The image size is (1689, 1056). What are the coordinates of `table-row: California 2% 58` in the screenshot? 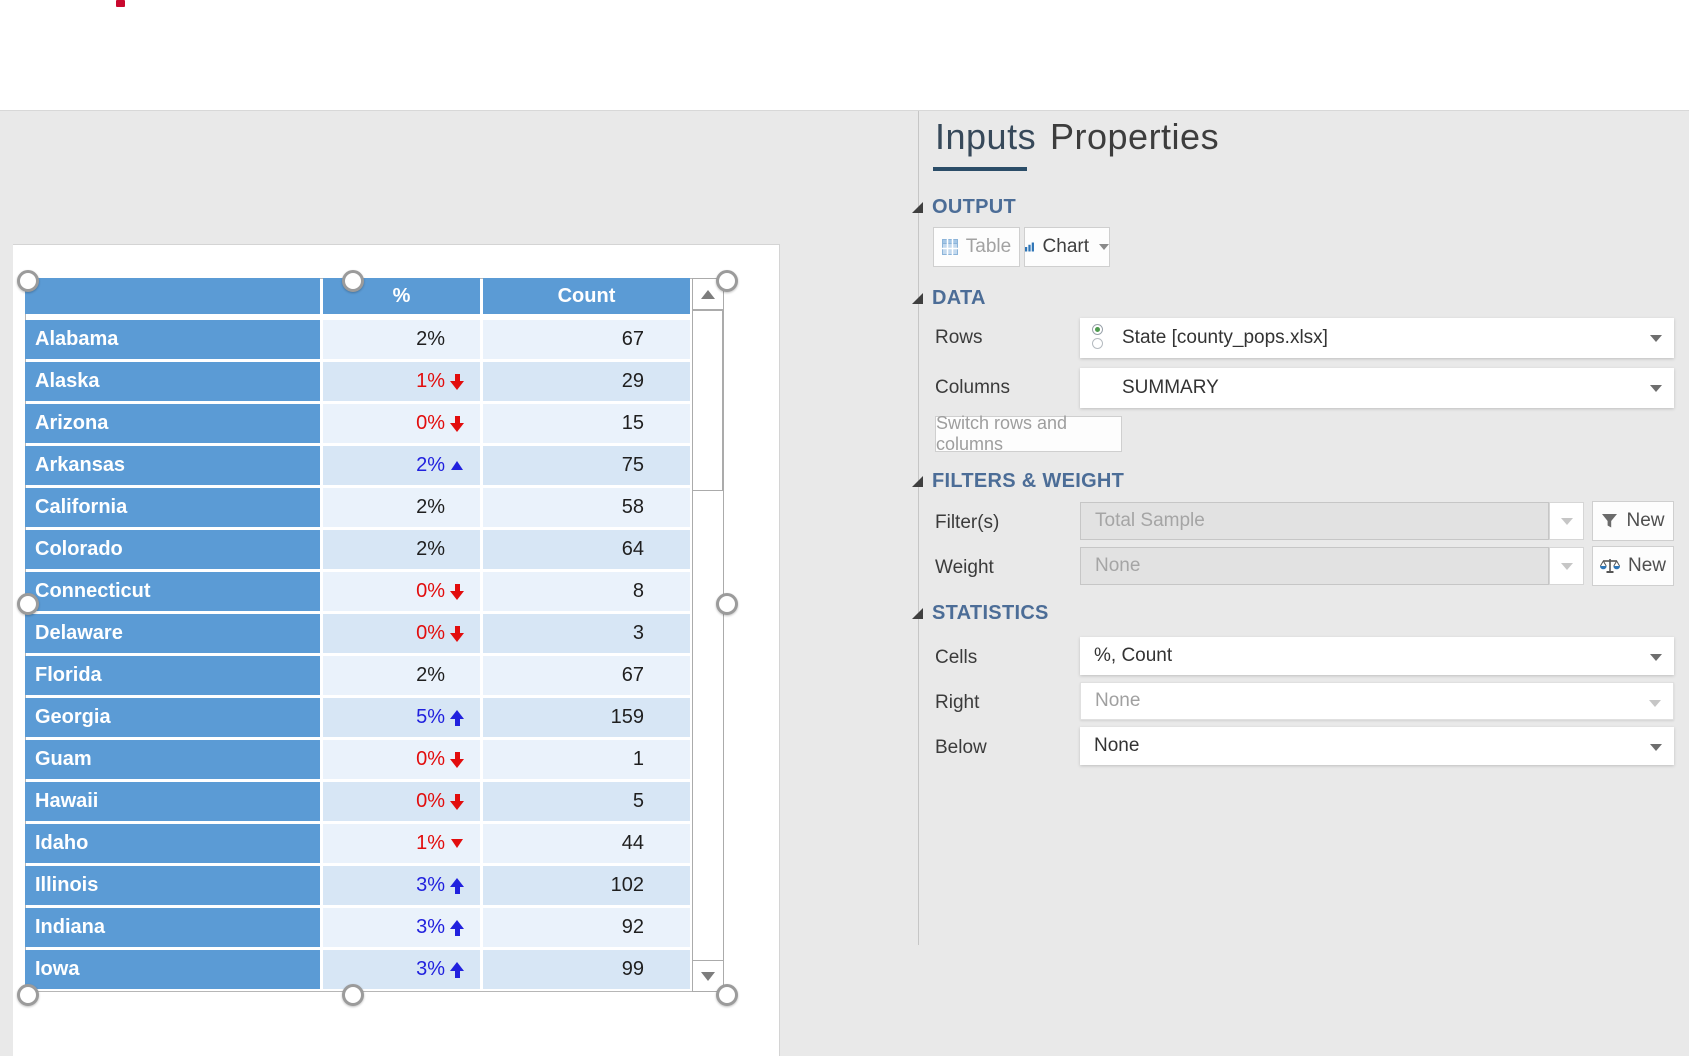 It's located at (357, 507).